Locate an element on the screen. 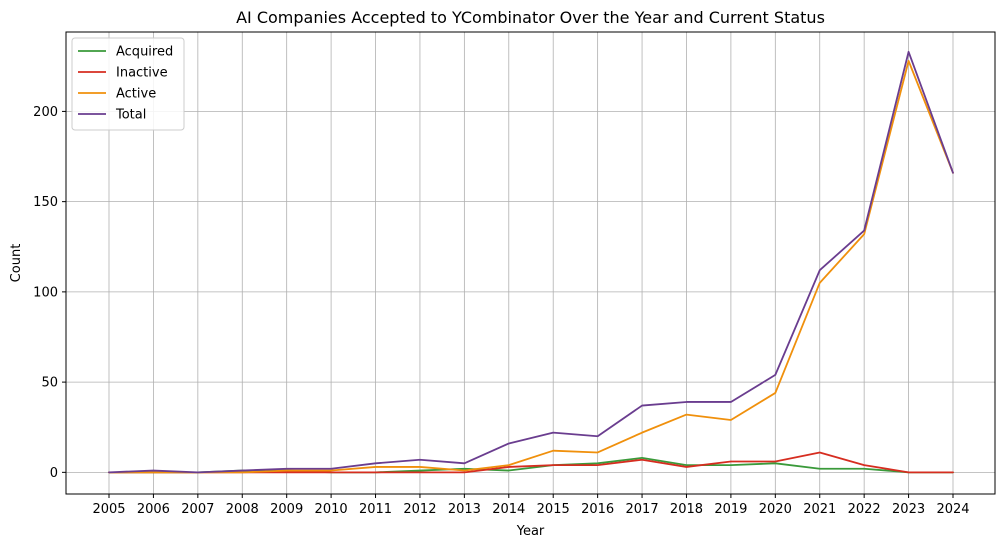 The image size is (1005, 547). y-tick-label: 200 is located at coordinates (45, 112).